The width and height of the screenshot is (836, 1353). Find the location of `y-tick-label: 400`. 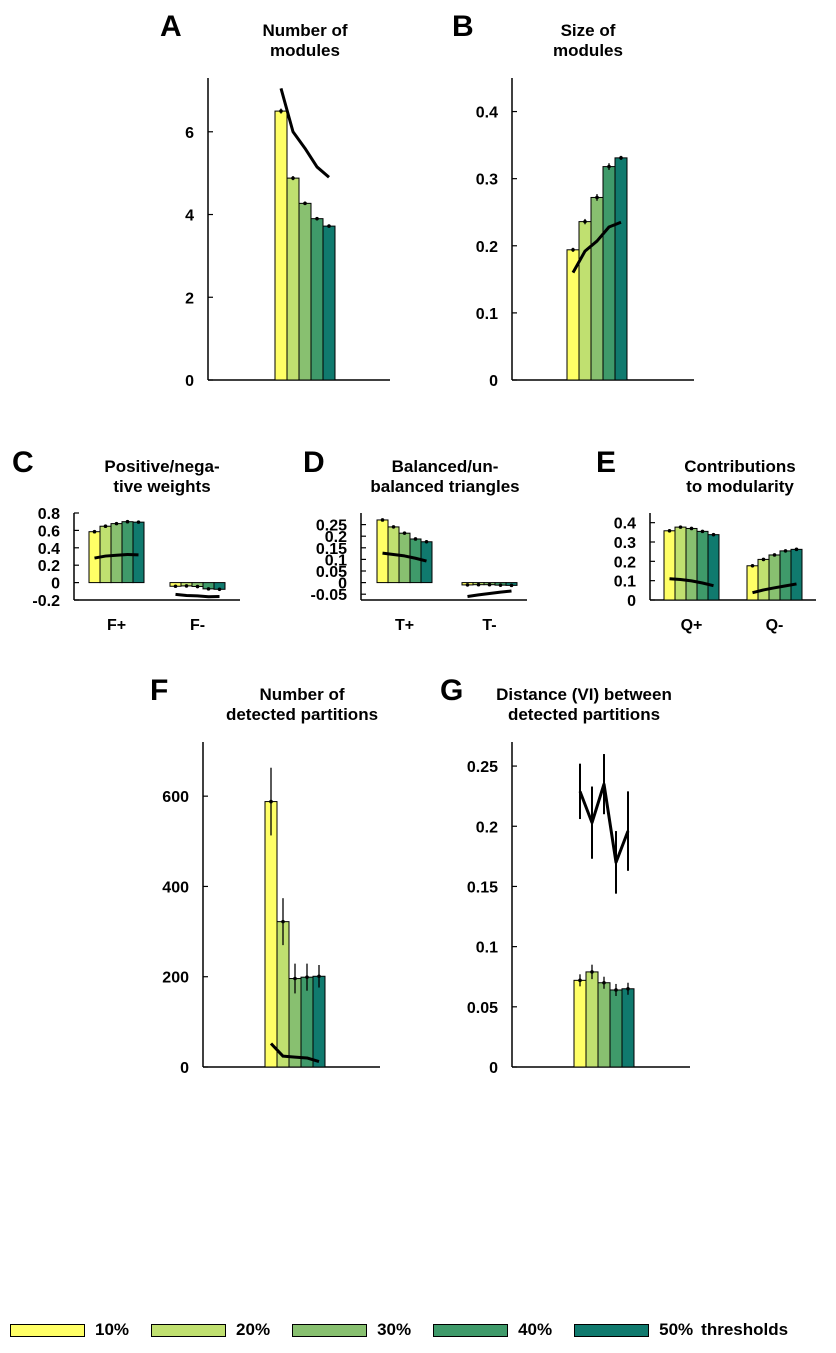

y-tick-label: 400 is located at coordinates (175, 887).